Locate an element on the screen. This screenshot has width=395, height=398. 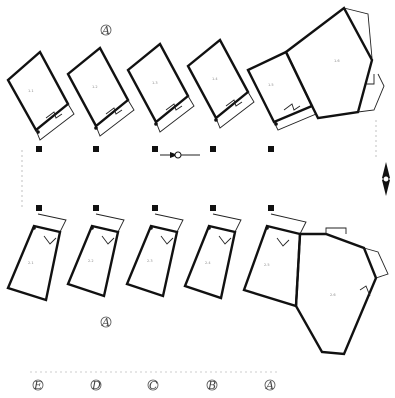
lower-unit-2: 2.2 is located at coordinates (95, 255).